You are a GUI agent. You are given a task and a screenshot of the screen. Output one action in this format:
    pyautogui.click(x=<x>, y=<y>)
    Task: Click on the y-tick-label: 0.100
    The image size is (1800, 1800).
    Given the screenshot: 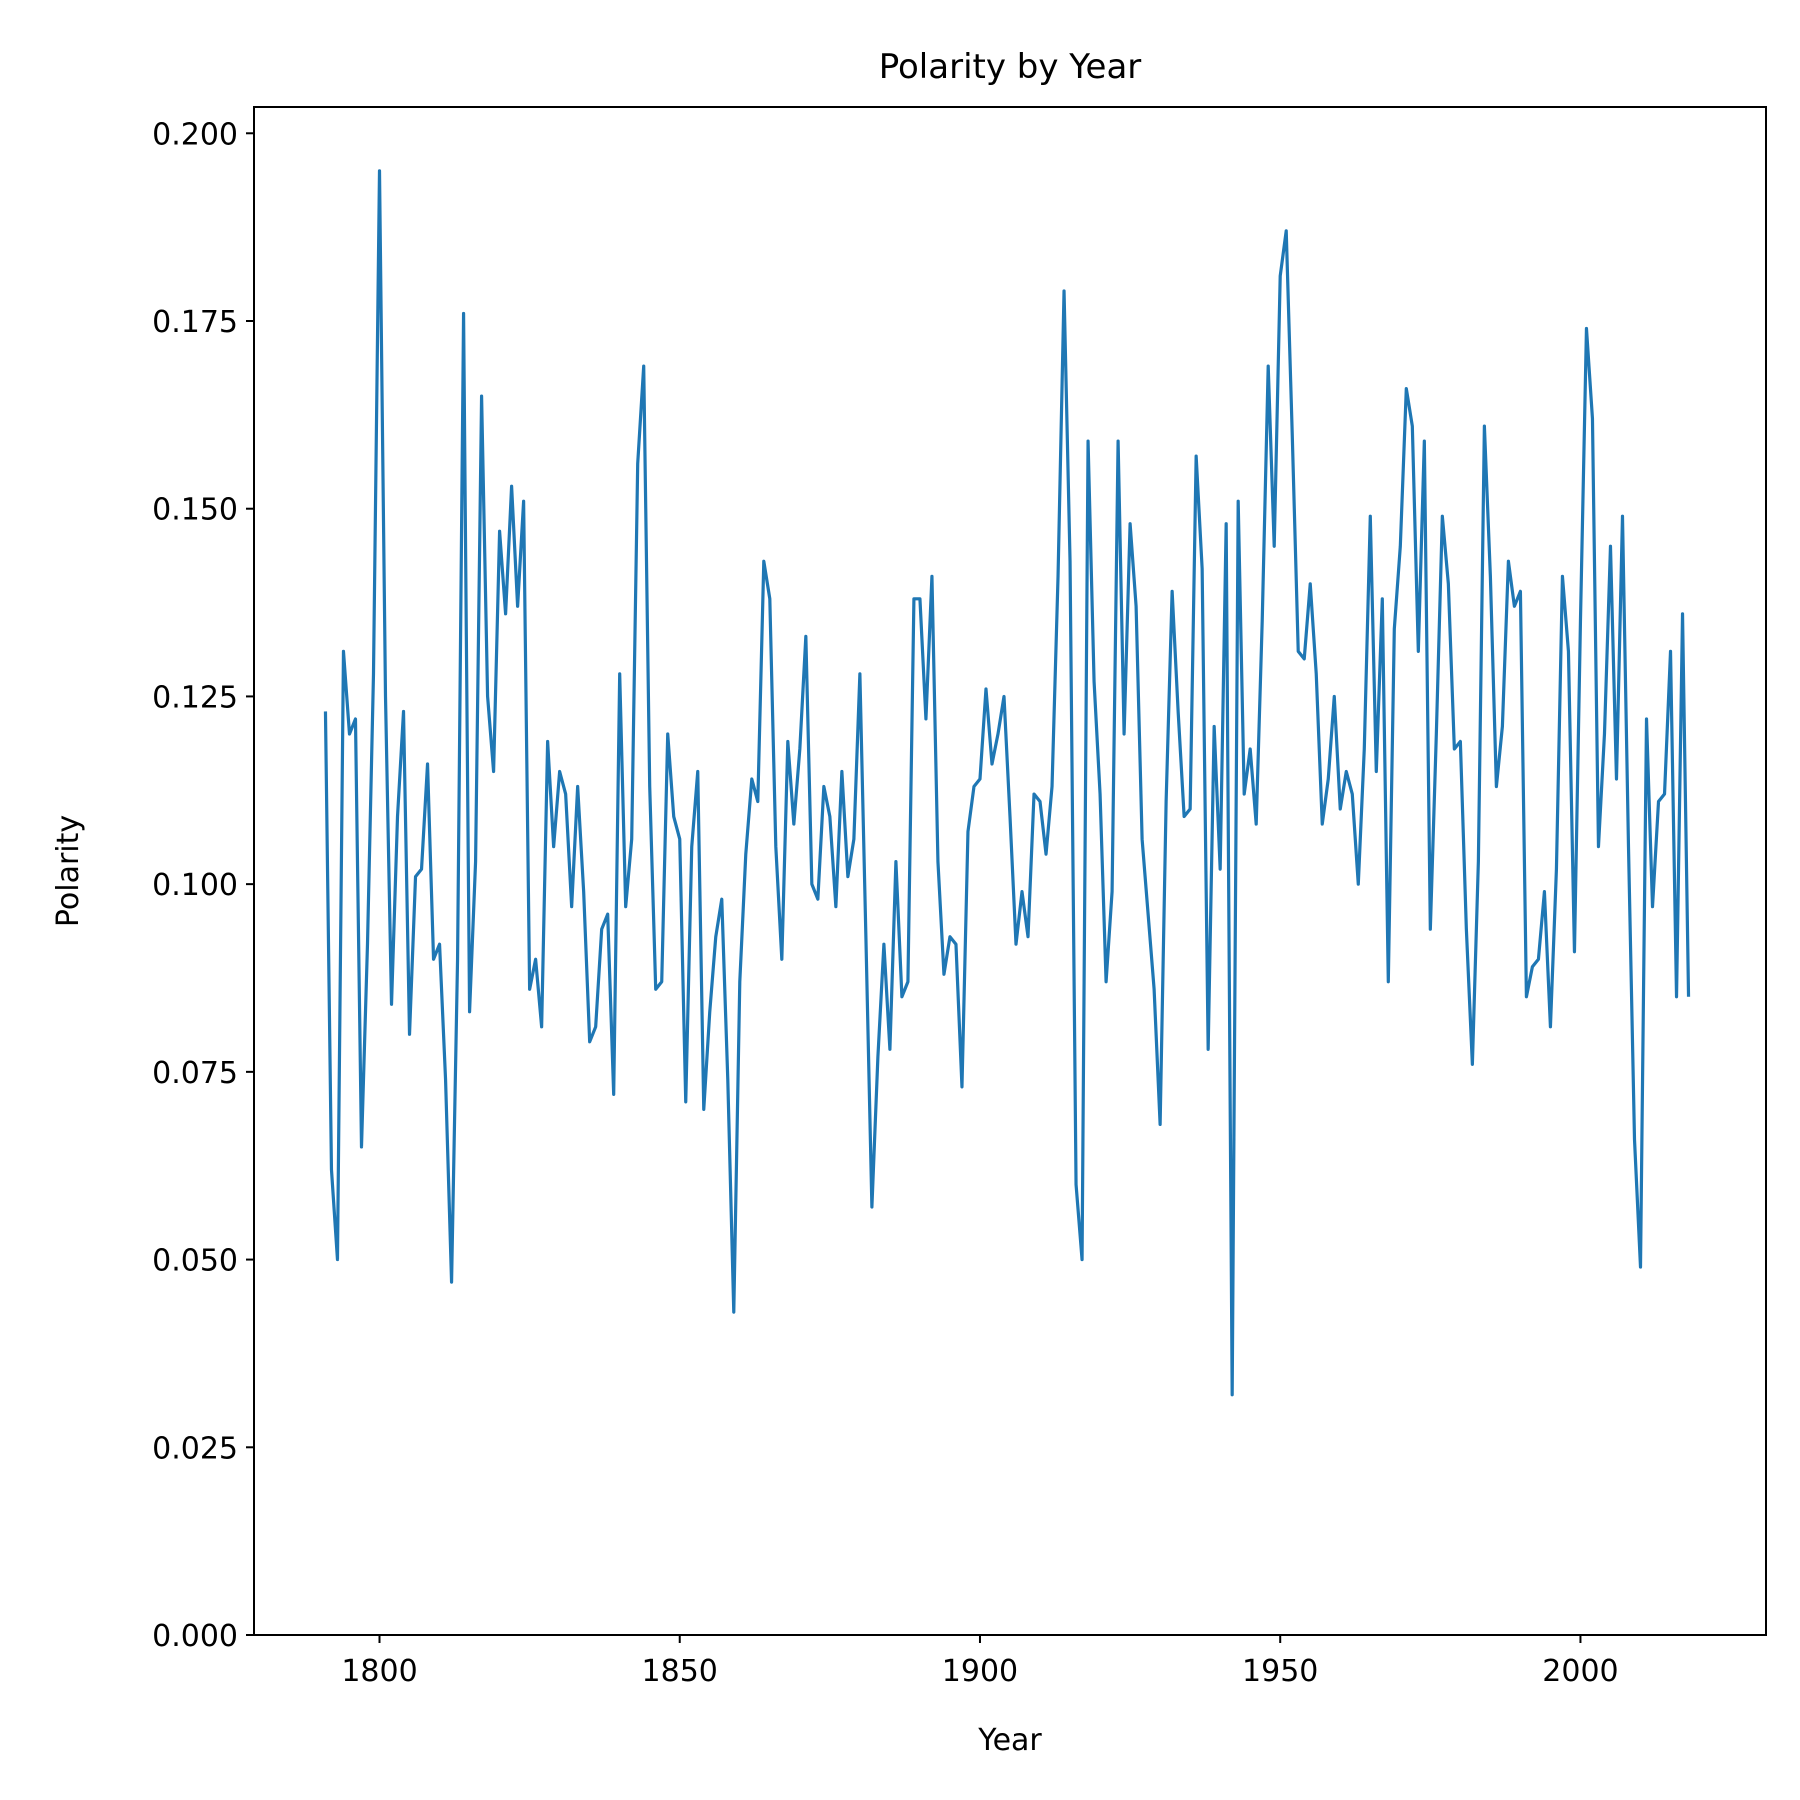 What is the action you would take?
    pyautogui.click(x=195, y=885)
    